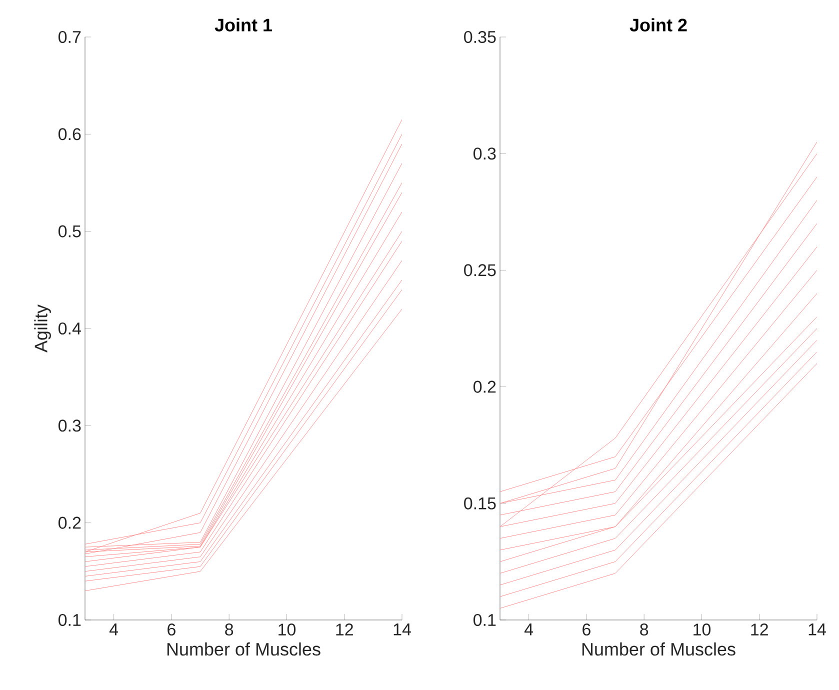 Image resolution: width=839 pixels, height=690 pixels. Describe the element at coordinates (42, 328) in the screenshot. I see `y-axis-title: Agility` at that location.